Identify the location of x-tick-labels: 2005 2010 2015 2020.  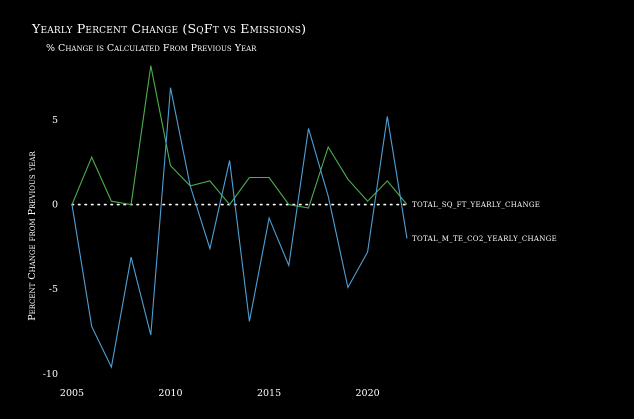
(220, 393).